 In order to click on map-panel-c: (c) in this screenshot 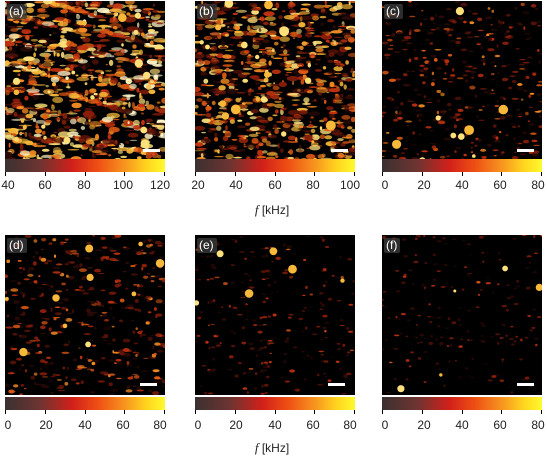, I will do `click(462, 81)`.